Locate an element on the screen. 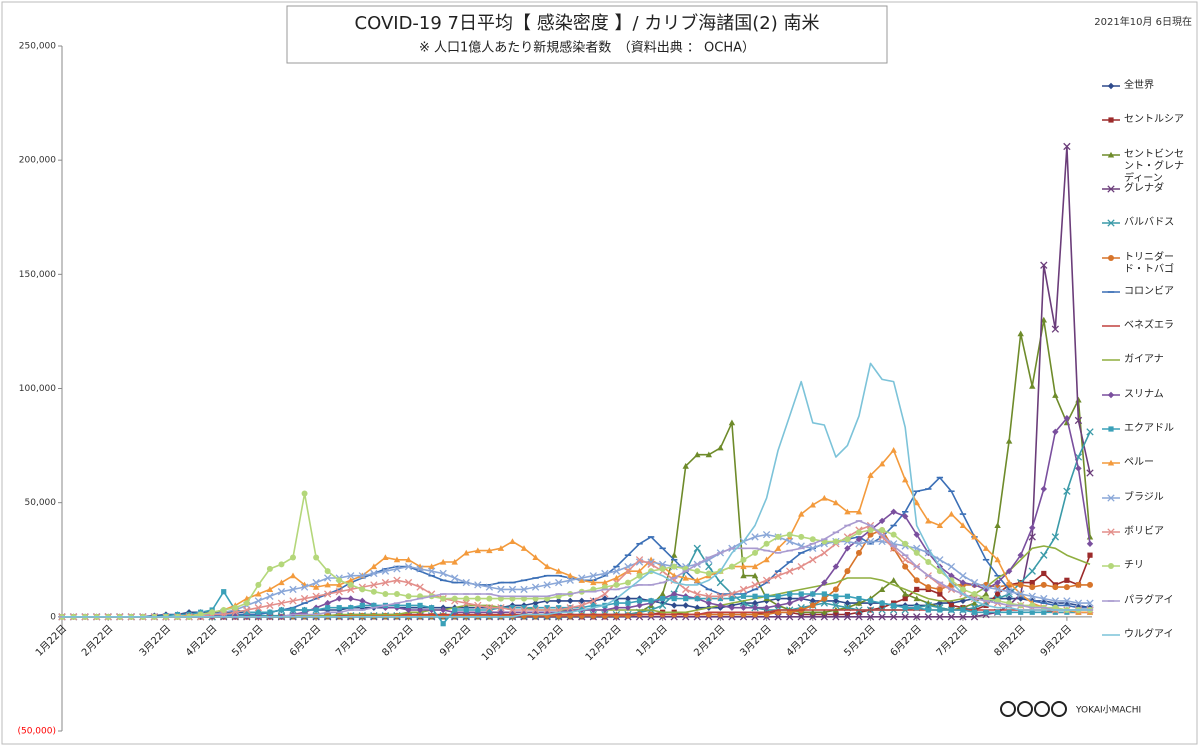  legend-label: エクアドル is located at coordinates (1149, 428).